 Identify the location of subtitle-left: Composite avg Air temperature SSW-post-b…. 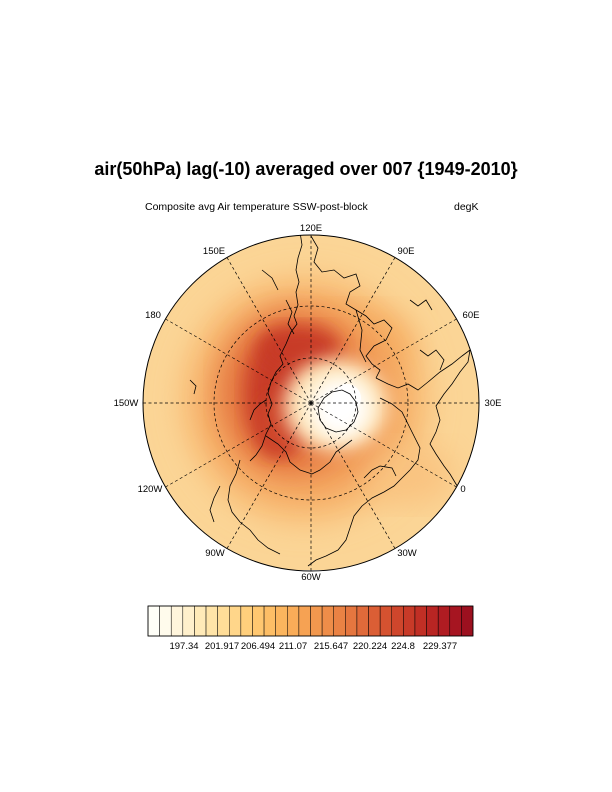
(256, 207).